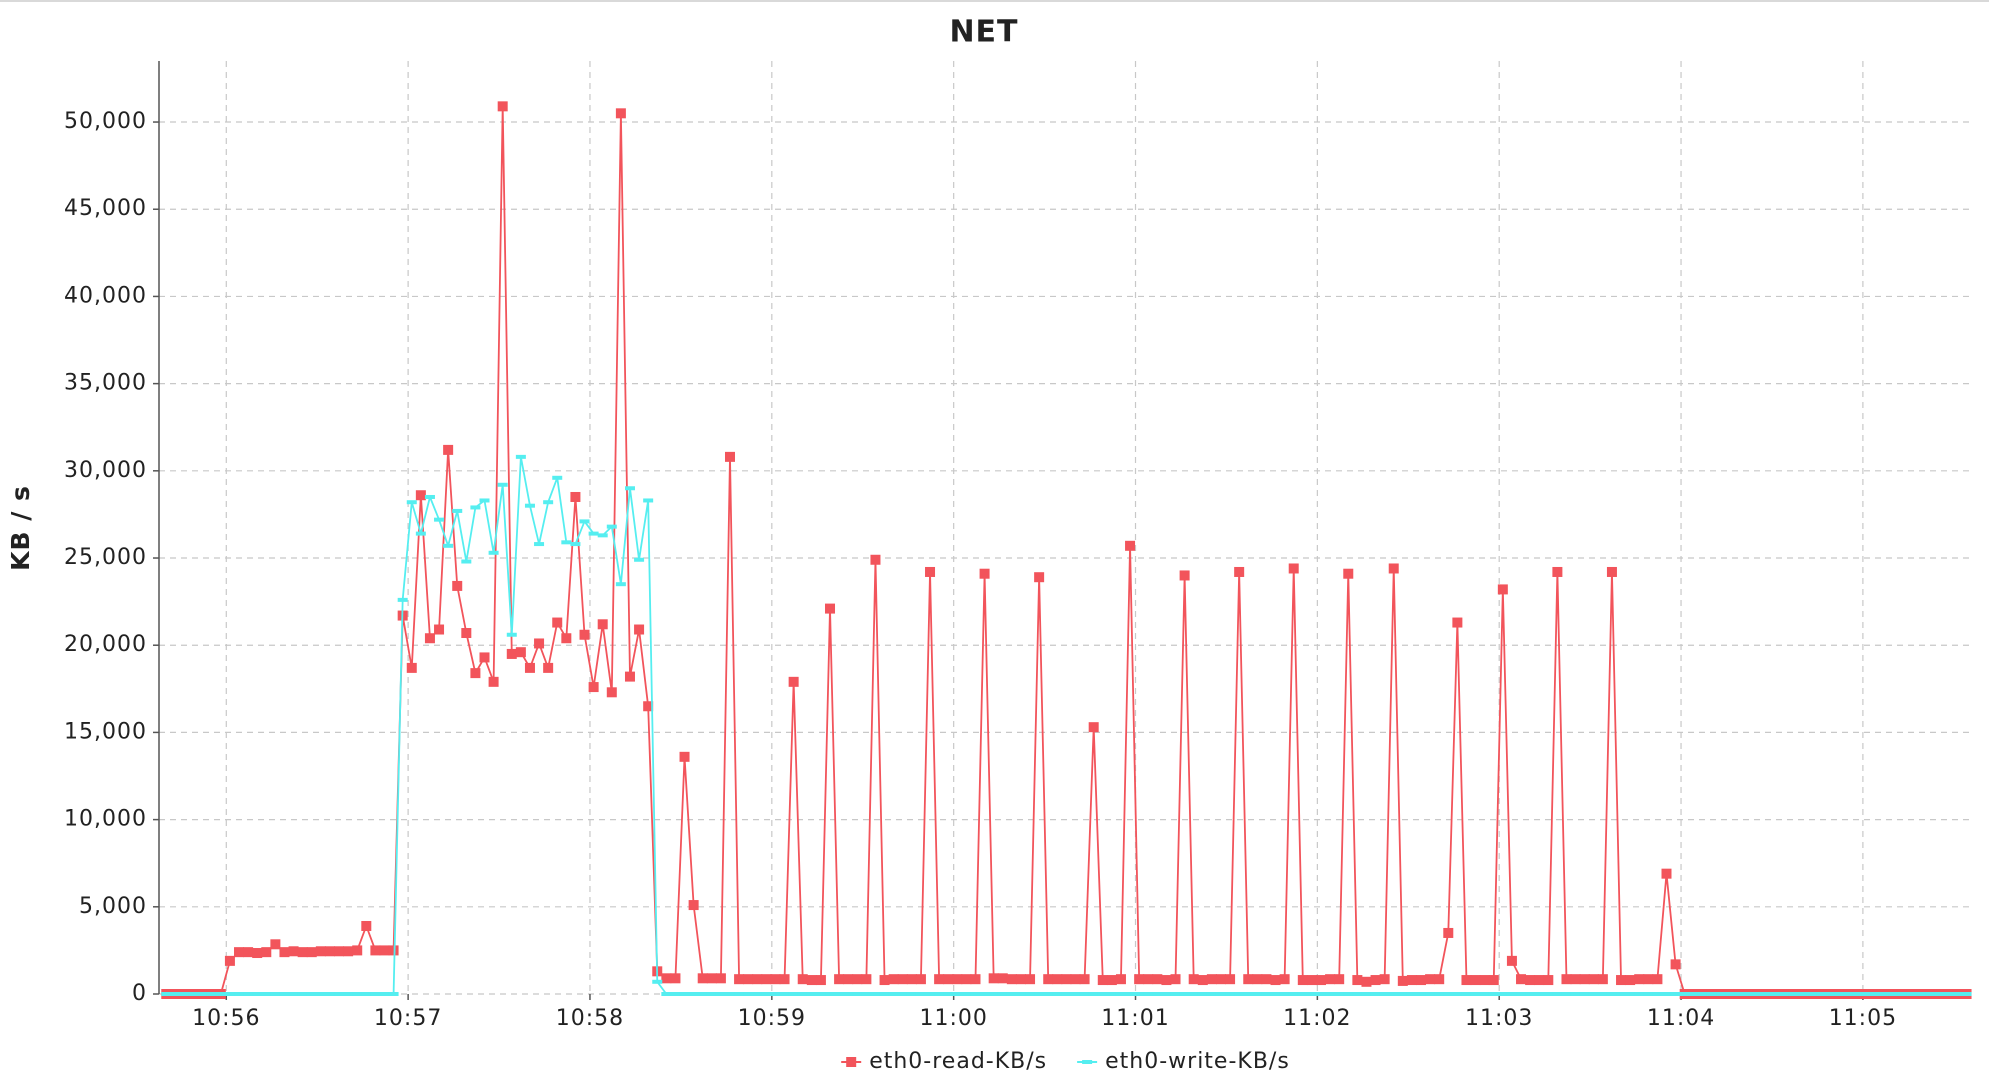 This screenshot has width=1989, height=1080. What do you see at coordinates (139, 993) in the screenshot?
I see `y-tick-label: 0` at bounding box center [139, 993].